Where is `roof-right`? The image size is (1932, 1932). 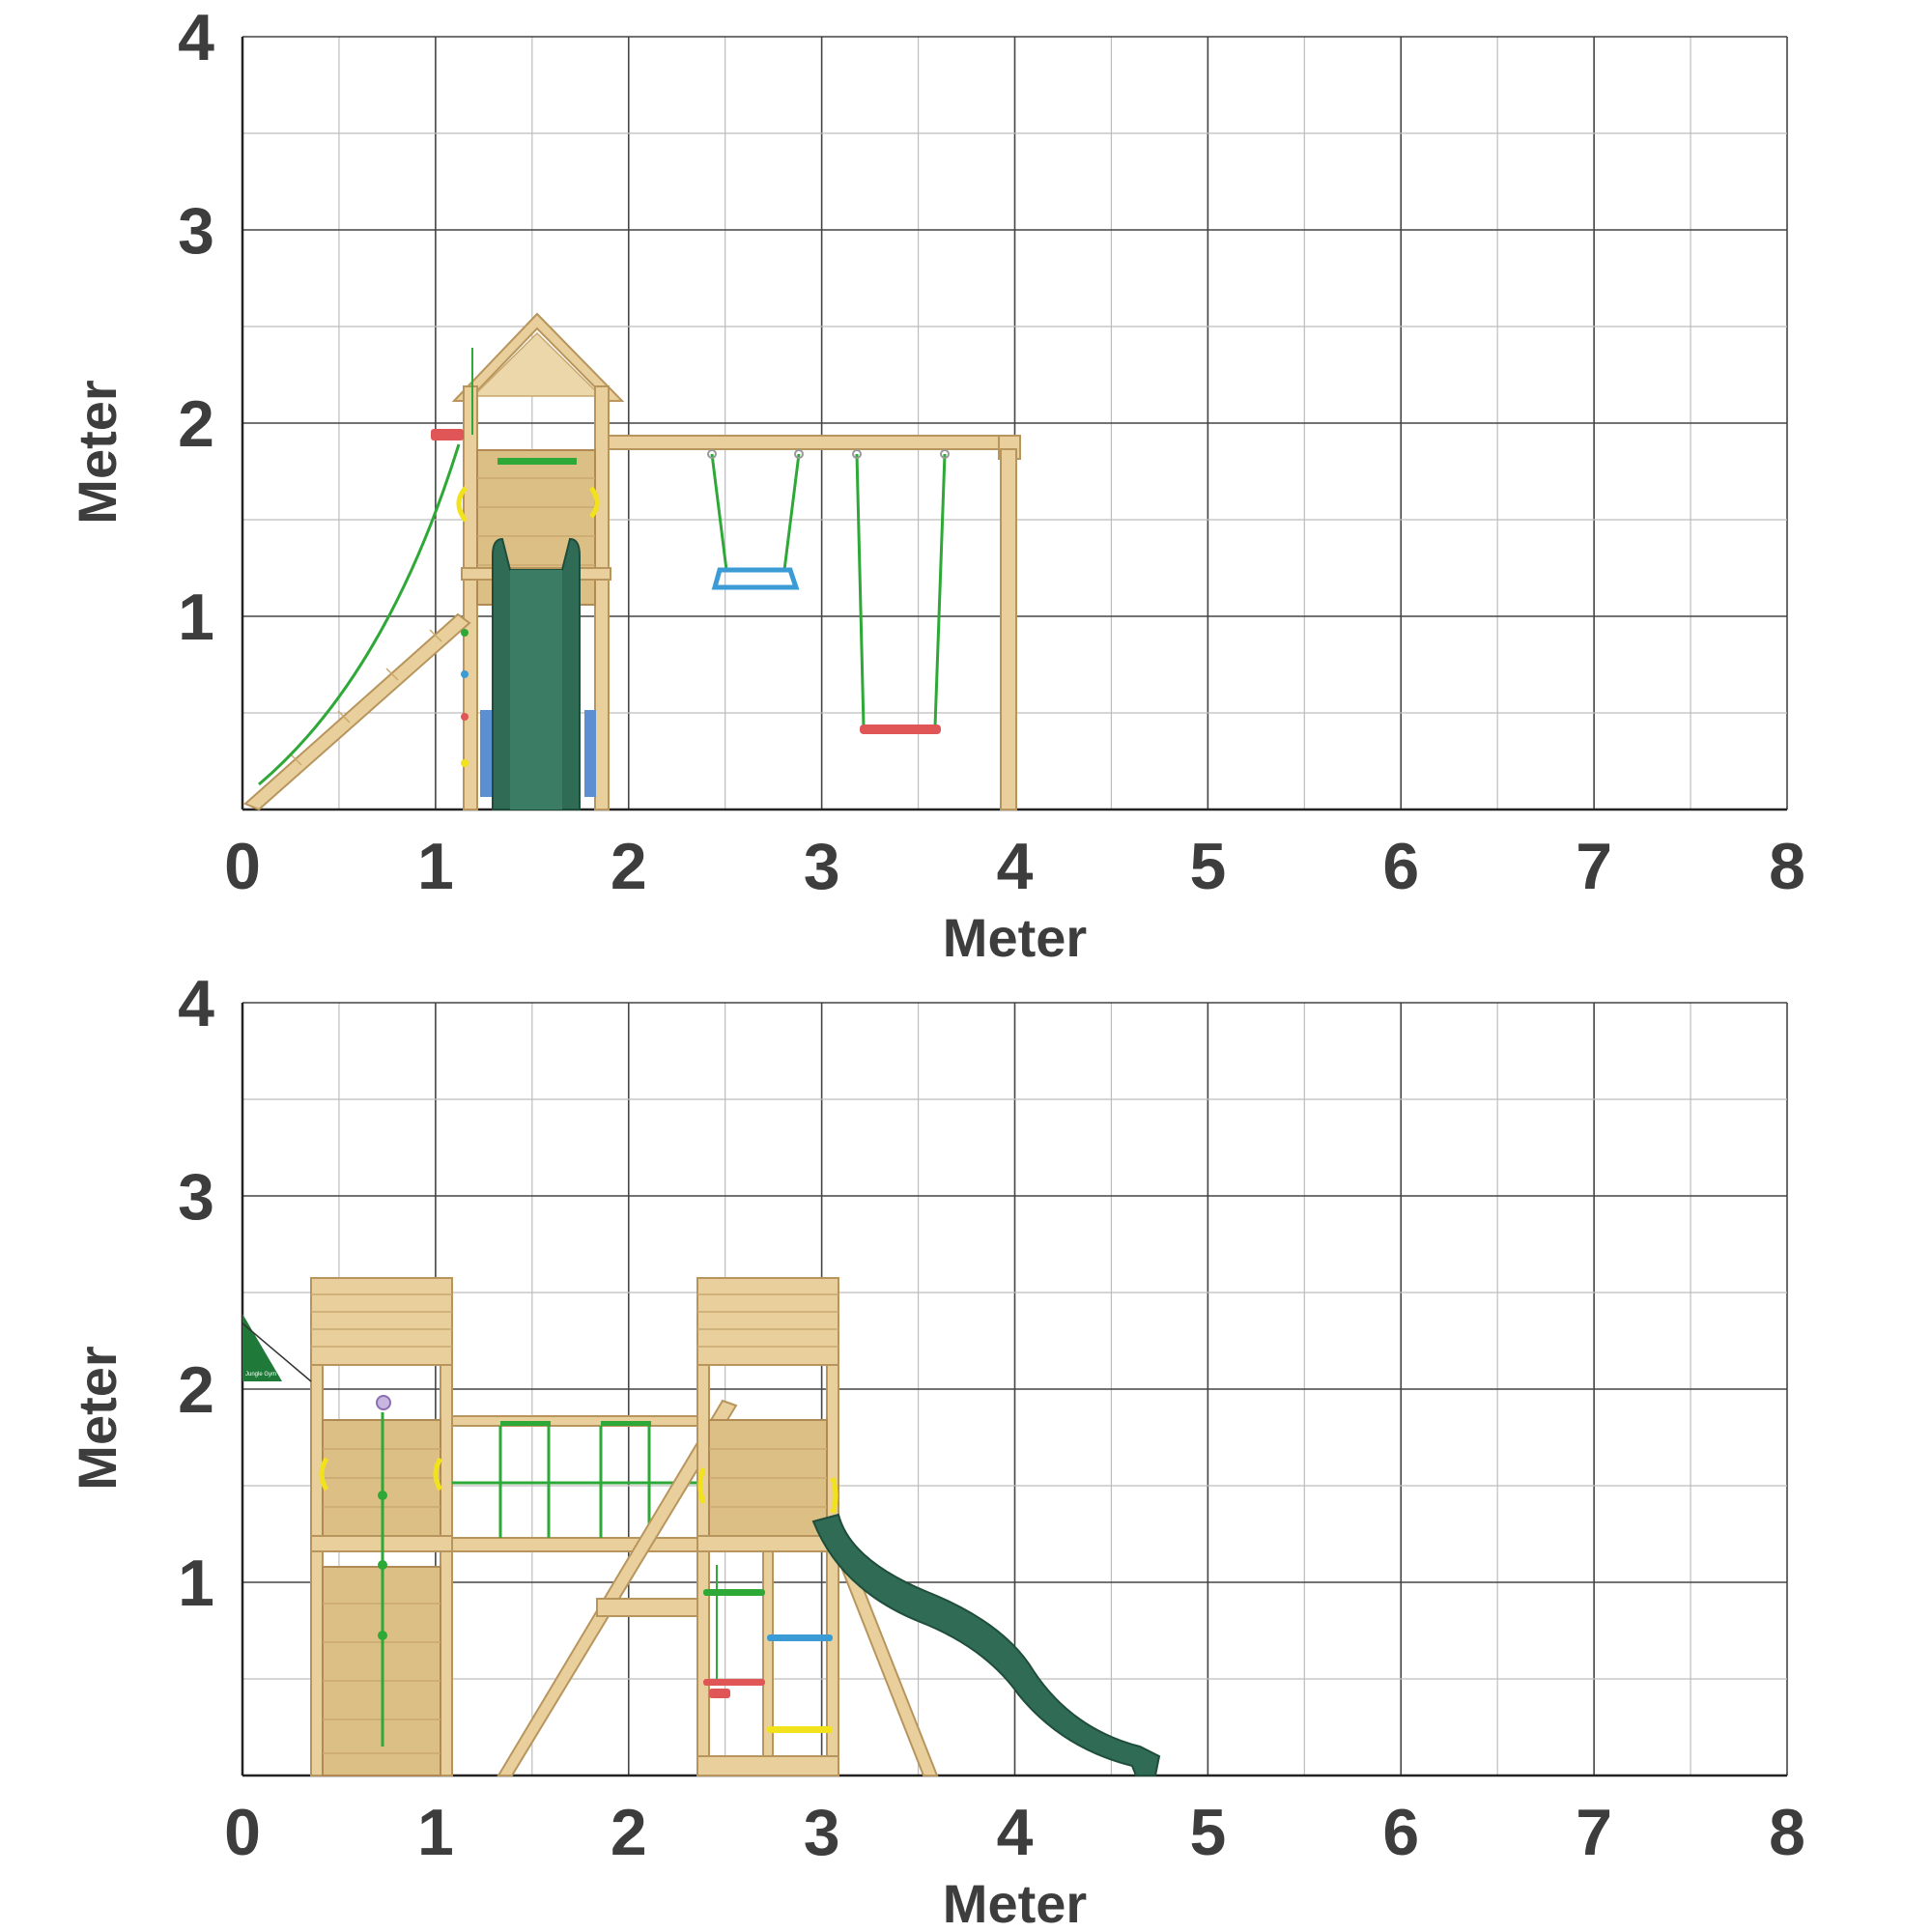
roof-right is located at coordinates (767, 1321).